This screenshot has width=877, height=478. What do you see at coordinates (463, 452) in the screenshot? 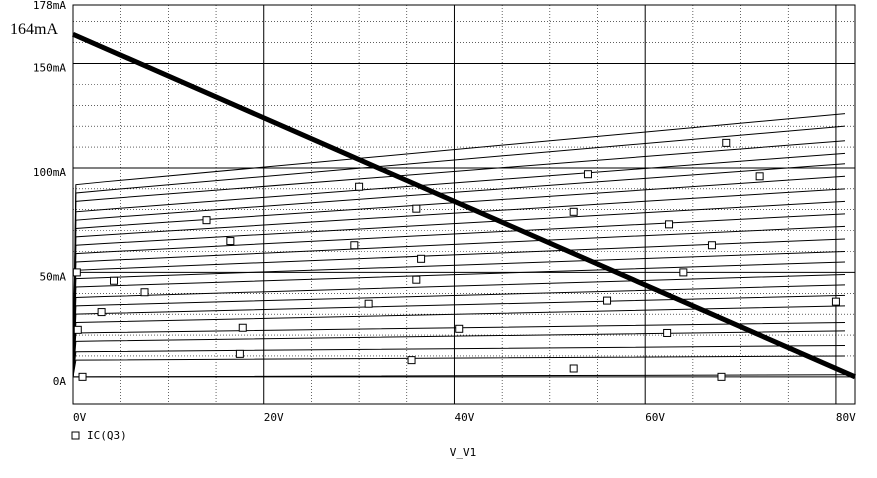
I see `x-axis-label: V_V1` at bounding box center [463, 452].